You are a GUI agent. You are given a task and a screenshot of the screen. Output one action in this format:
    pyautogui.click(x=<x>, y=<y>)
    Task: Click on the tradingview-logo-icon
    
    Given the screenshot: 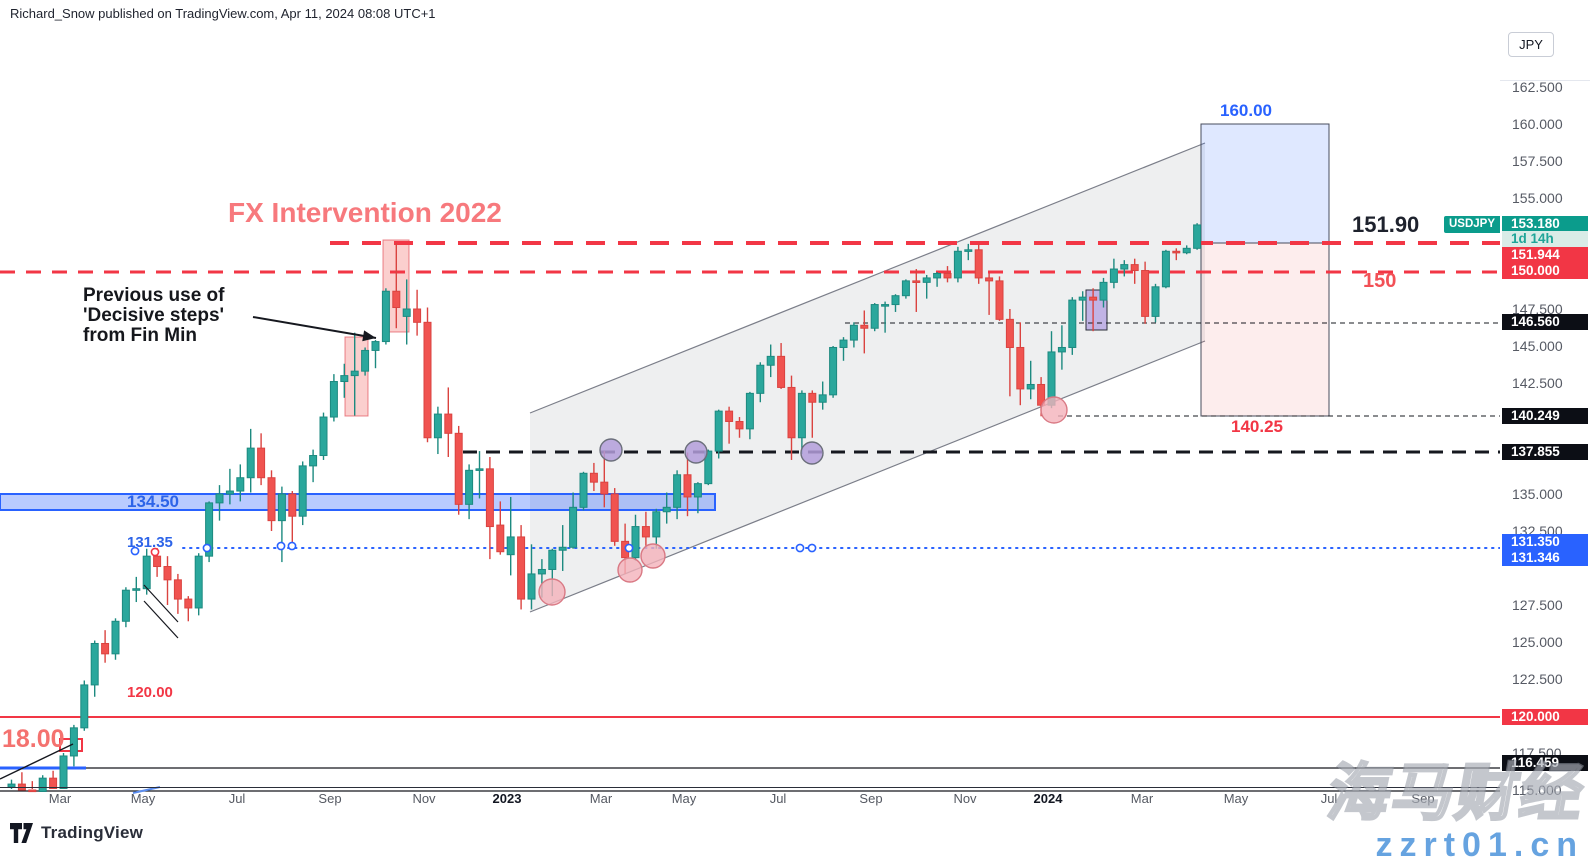 What is the action you would take?
    pyautogui.click(x=22, y=833)
    